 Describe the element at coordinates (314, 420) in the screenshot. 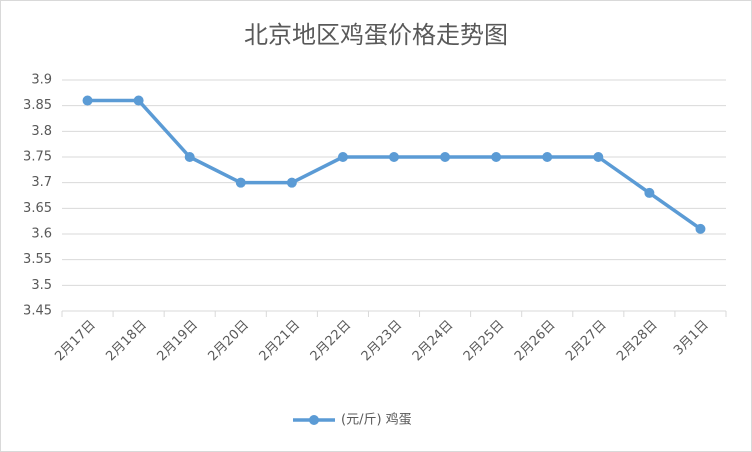

I see `legend-marker` at that location.